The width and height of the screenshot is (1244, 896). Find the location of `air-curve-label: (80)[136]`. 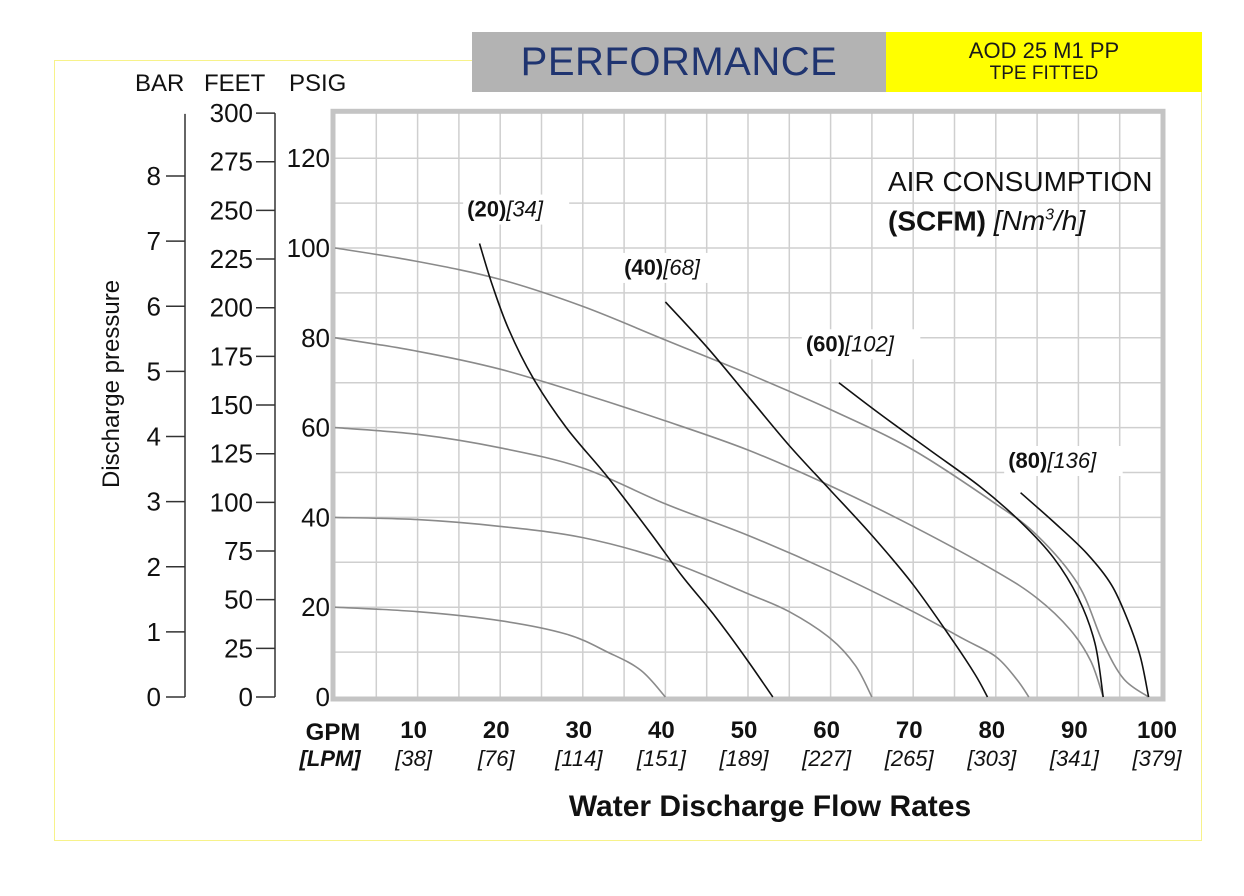

air-curve-label: (80)[136] is located at coordinates (1052, 460).